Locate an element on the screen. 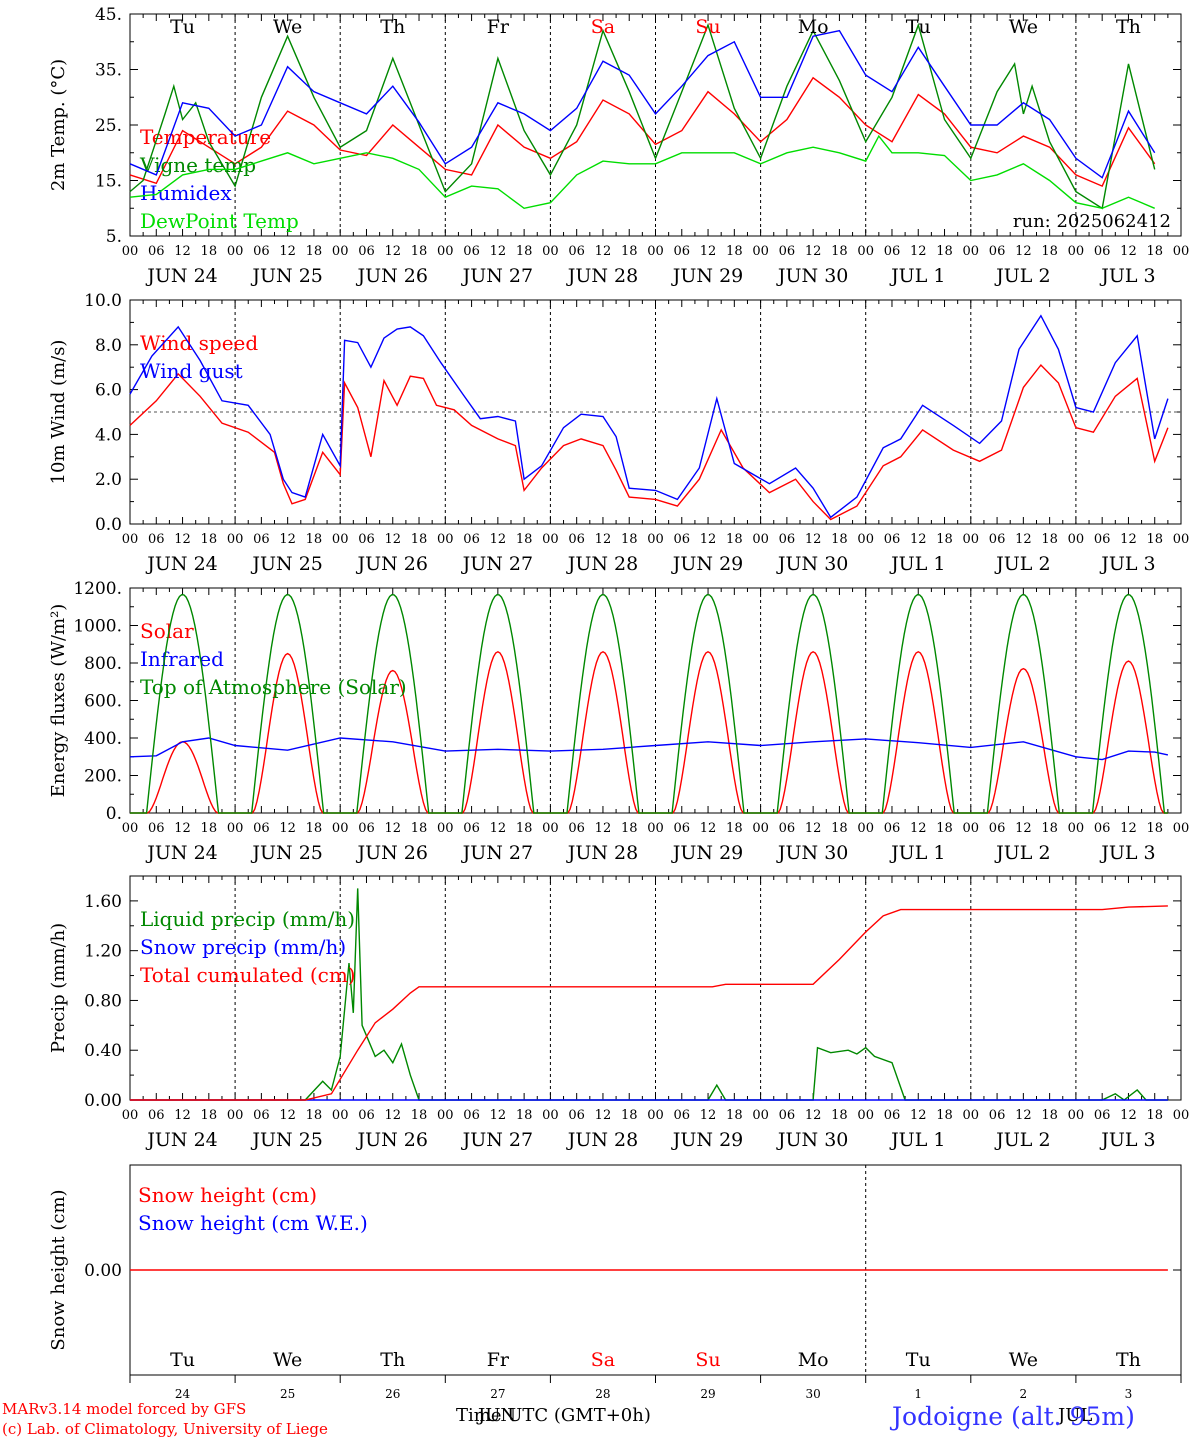 This screenshot has width=1194, height=1440. month-label-jun: JUN is located at coordinates (497, 1415).